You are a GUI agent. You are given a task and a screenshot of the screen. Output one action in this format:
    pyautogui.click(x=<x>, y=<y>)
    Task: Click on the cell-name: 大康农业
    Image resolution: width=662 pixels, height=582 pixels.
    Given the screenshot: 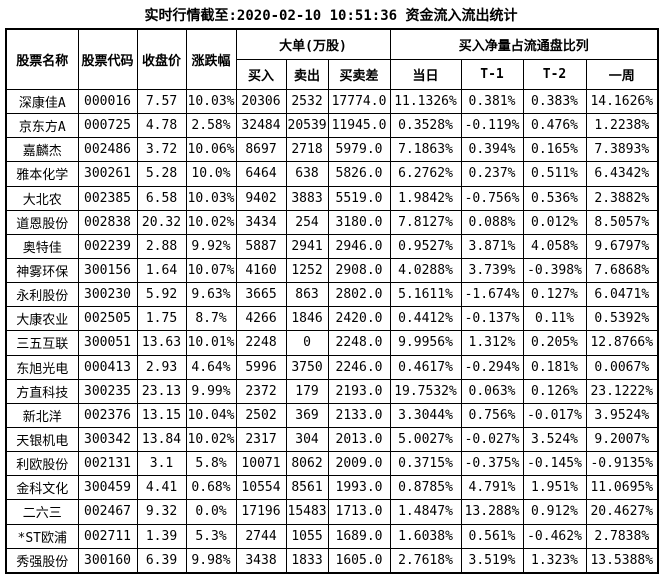 What is the action you would take?
    pyautogui.click(x=42, y=319)
    